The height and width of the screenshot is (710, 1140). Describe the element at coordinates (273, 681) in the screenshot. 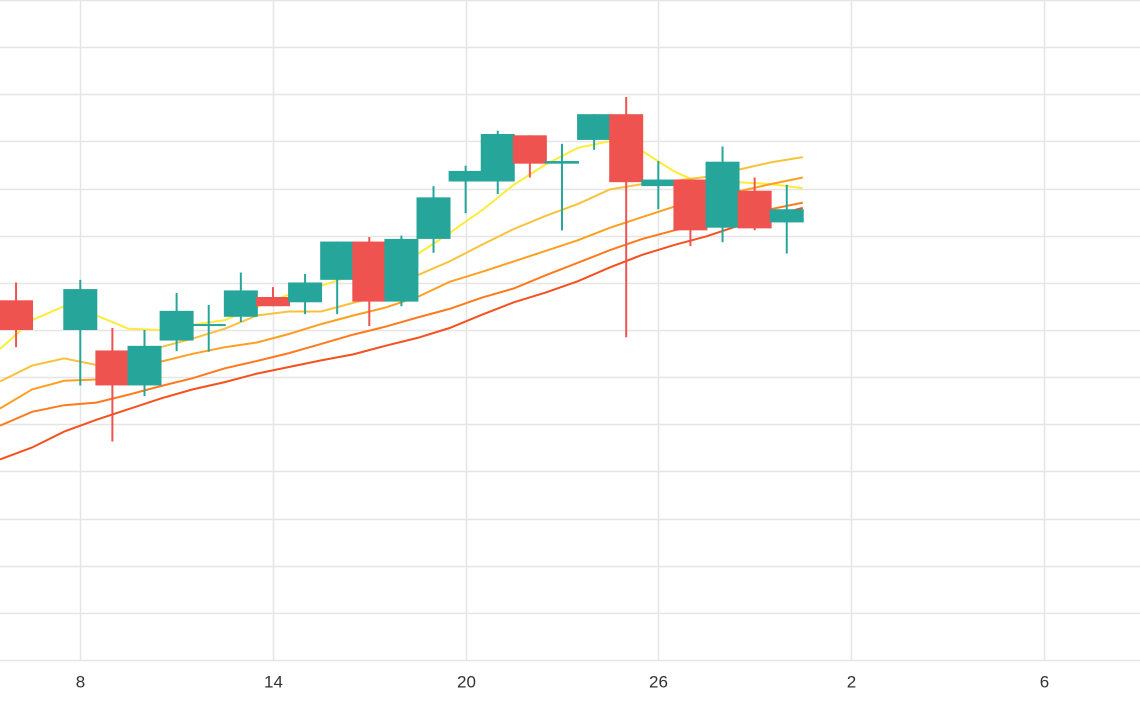

I see `x-tick-label: 14` at that location.